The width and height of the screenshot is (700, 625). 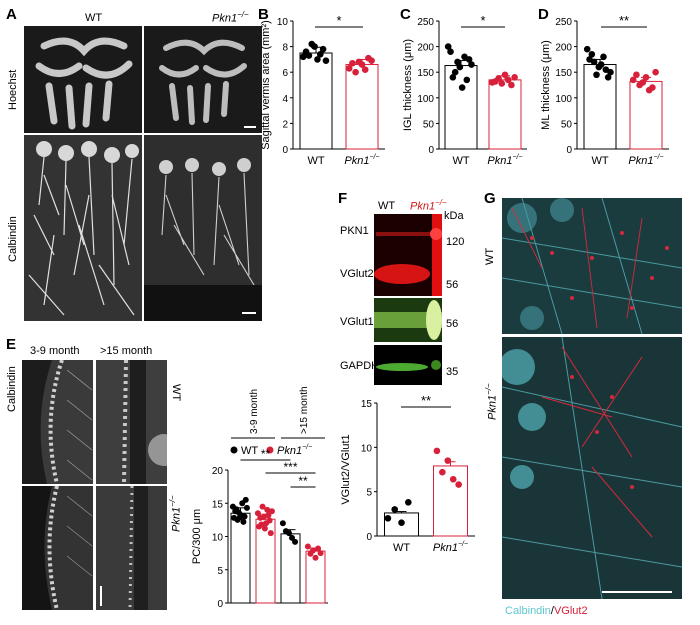 What do you see at coordinates (454, 216) in the screenshot?
I see `panel-f-kda-label: kDa` at bounding box center [454, 216].